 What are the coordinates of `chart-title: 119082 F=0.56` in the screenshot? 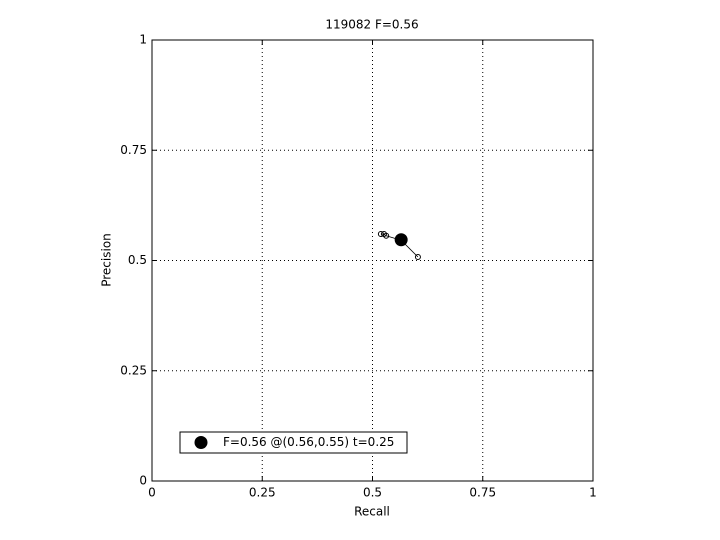 It's located at (371, 25).